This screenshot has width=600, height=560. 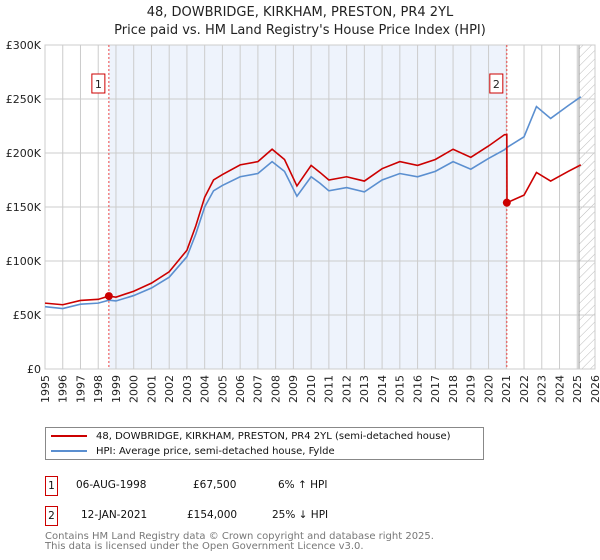 What do you see at coordinates (69, 436) in the screenshot?
I see `legend-swatch-red` at bounding box center [69, 436].